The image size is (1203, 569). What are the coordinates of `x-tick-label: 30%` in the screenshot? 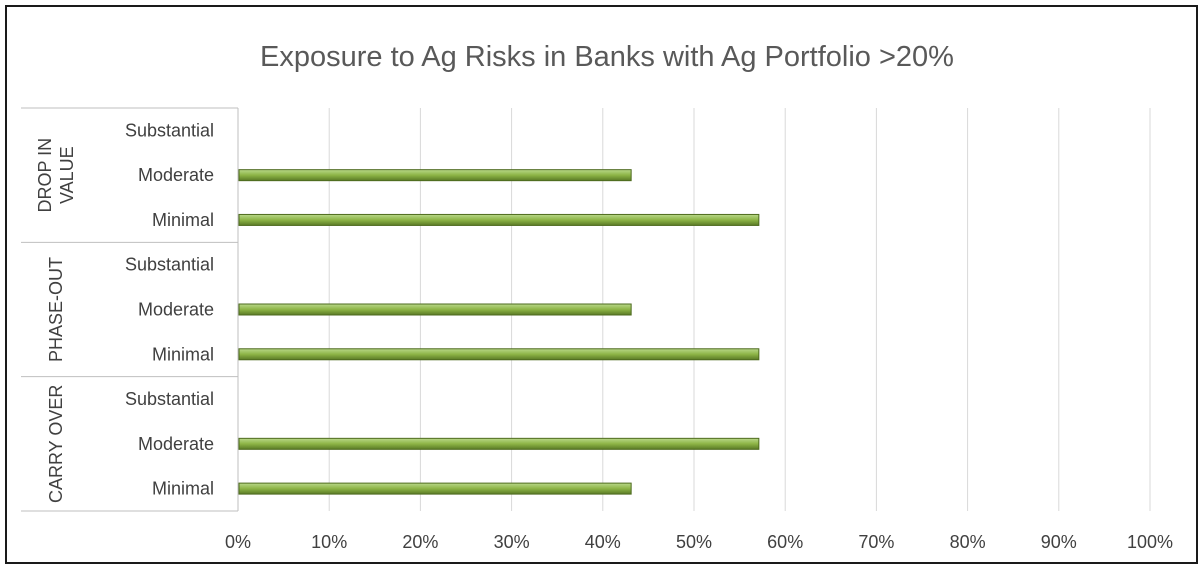 It's located at (512, 542).